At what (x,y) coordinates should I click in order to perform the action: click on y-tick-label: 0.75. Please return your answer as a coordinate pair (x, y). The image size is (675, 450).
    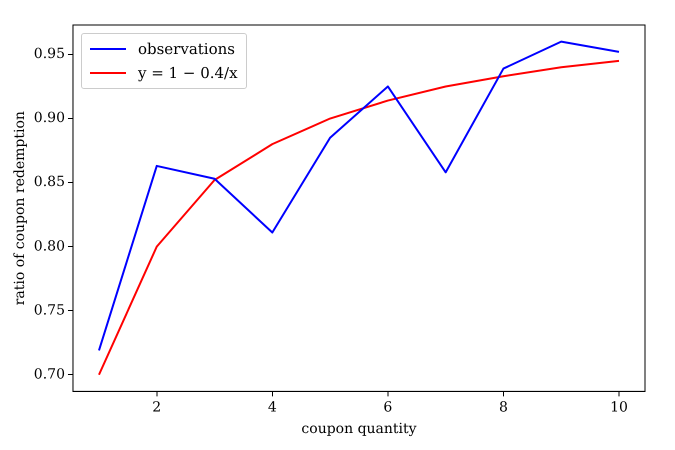
    Looking at the image, I should click on (49, 310).